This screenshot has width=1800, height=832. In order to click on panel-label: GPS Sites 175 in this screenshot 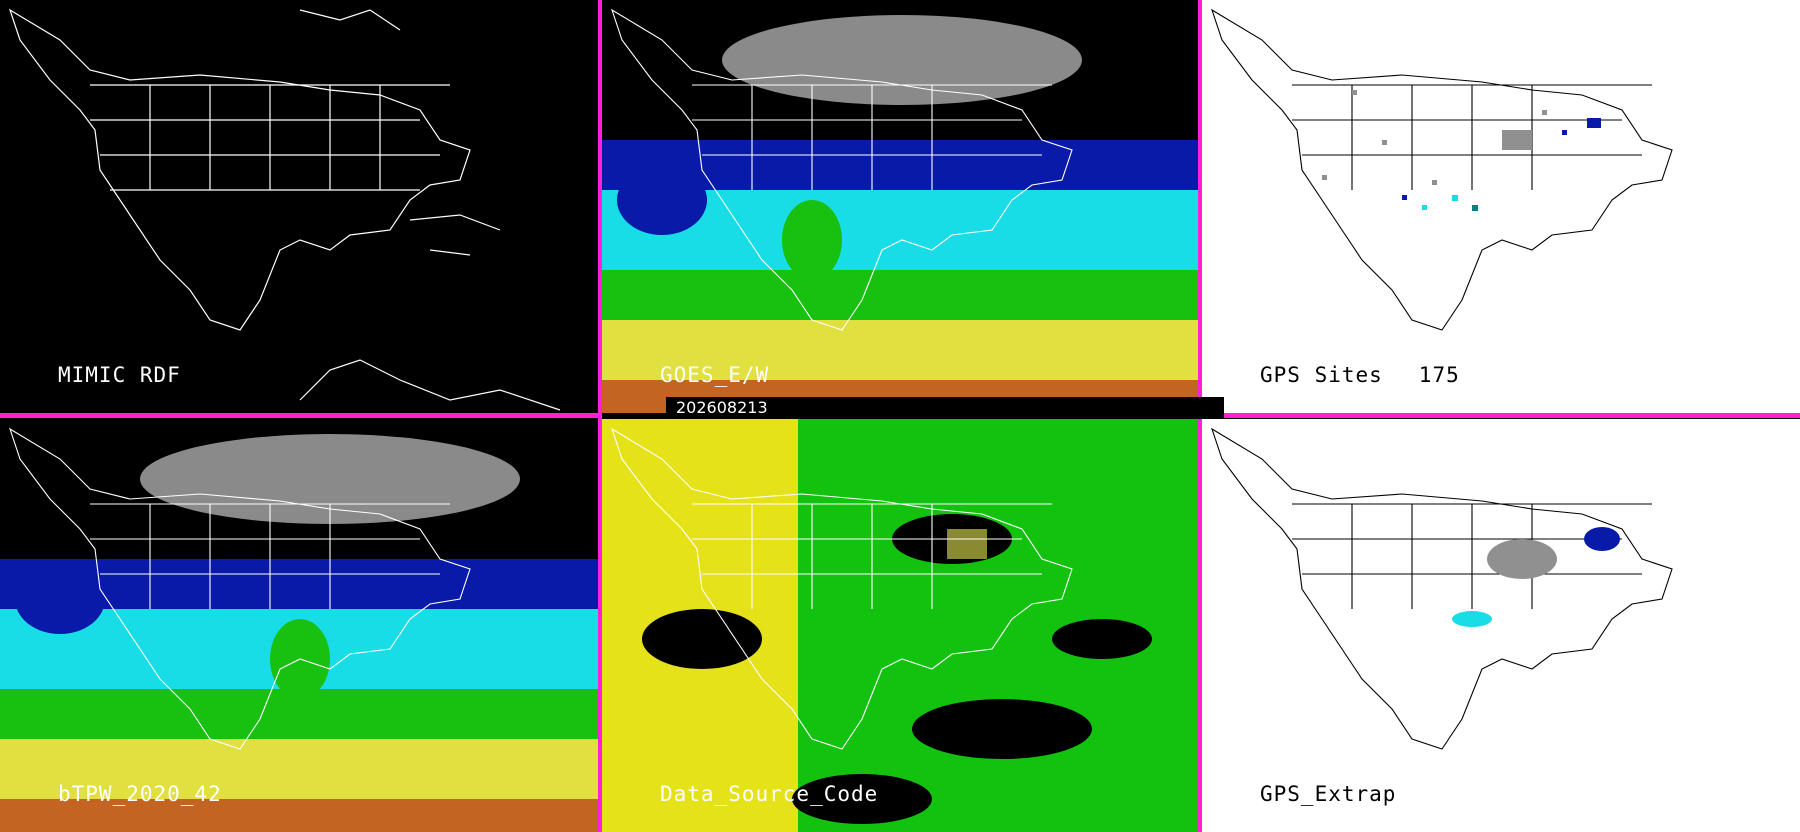, I will do `click(1360, 375)`.